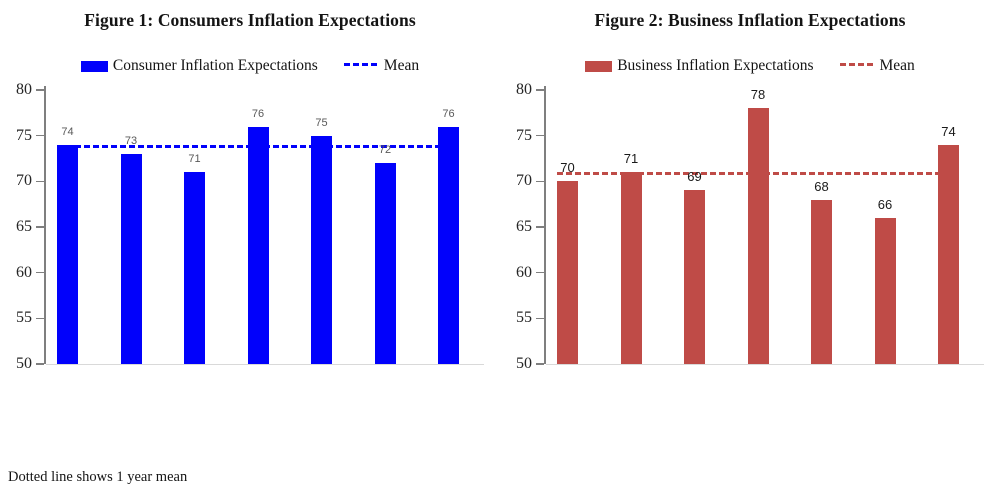 This screenshot has width=1000, height=500. What do you see at coordinates (694, 177) in the screenshot?
I see `bar-value-label: 69` at bounding box center [694, 177].